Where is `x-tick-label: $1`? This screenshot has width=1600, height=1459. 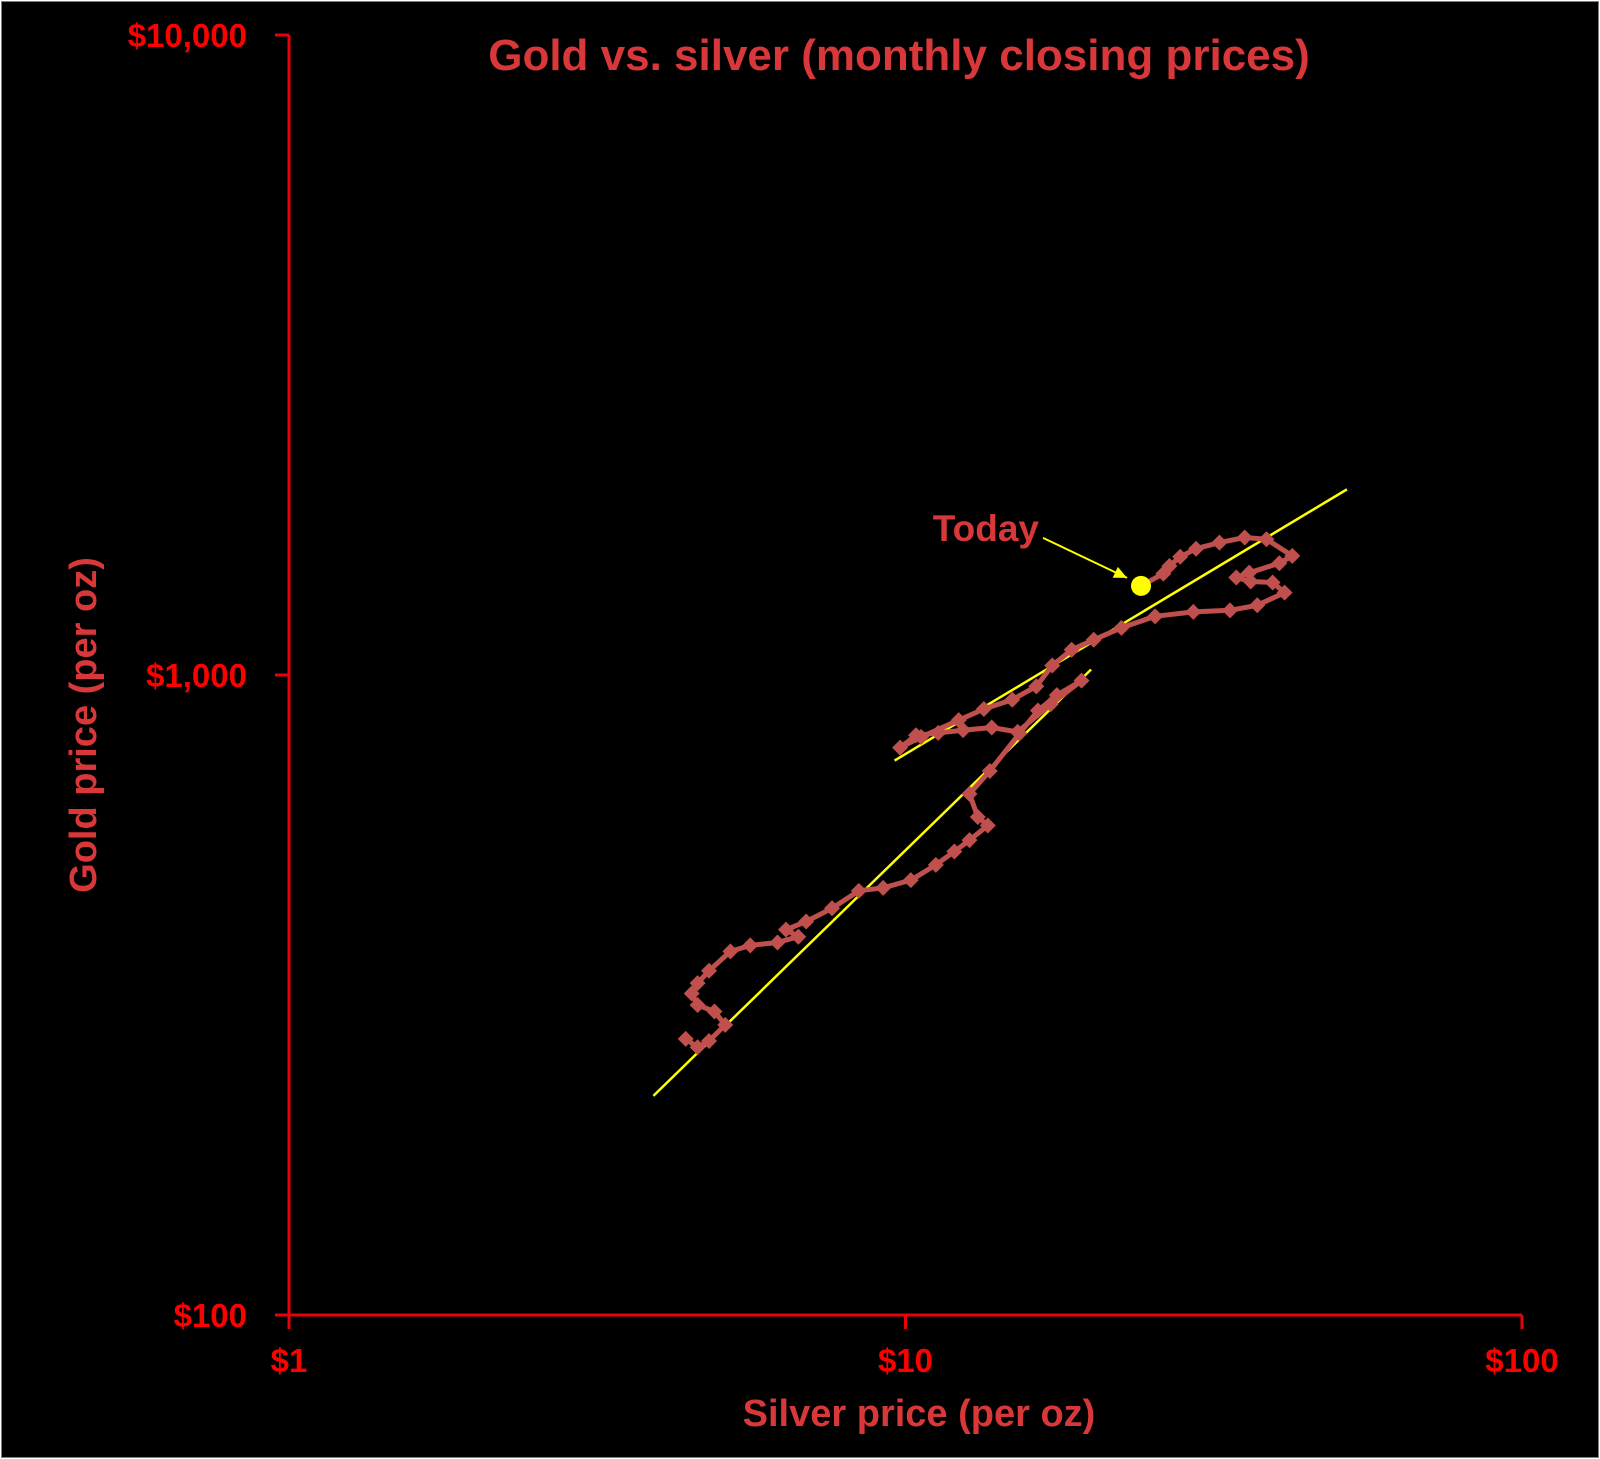
x-tick-label: $1 is located at coordinates (289, 1360).